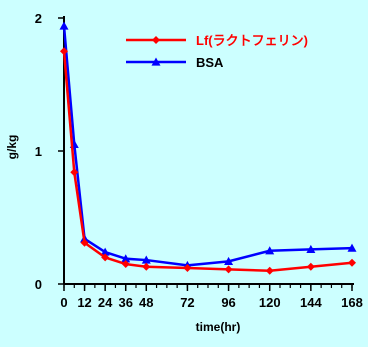 This screenshot has height=347, width=368. Describe the element at coordinates (146, 302) in the screenshot. I see `x-tick-label: 48` at that location.